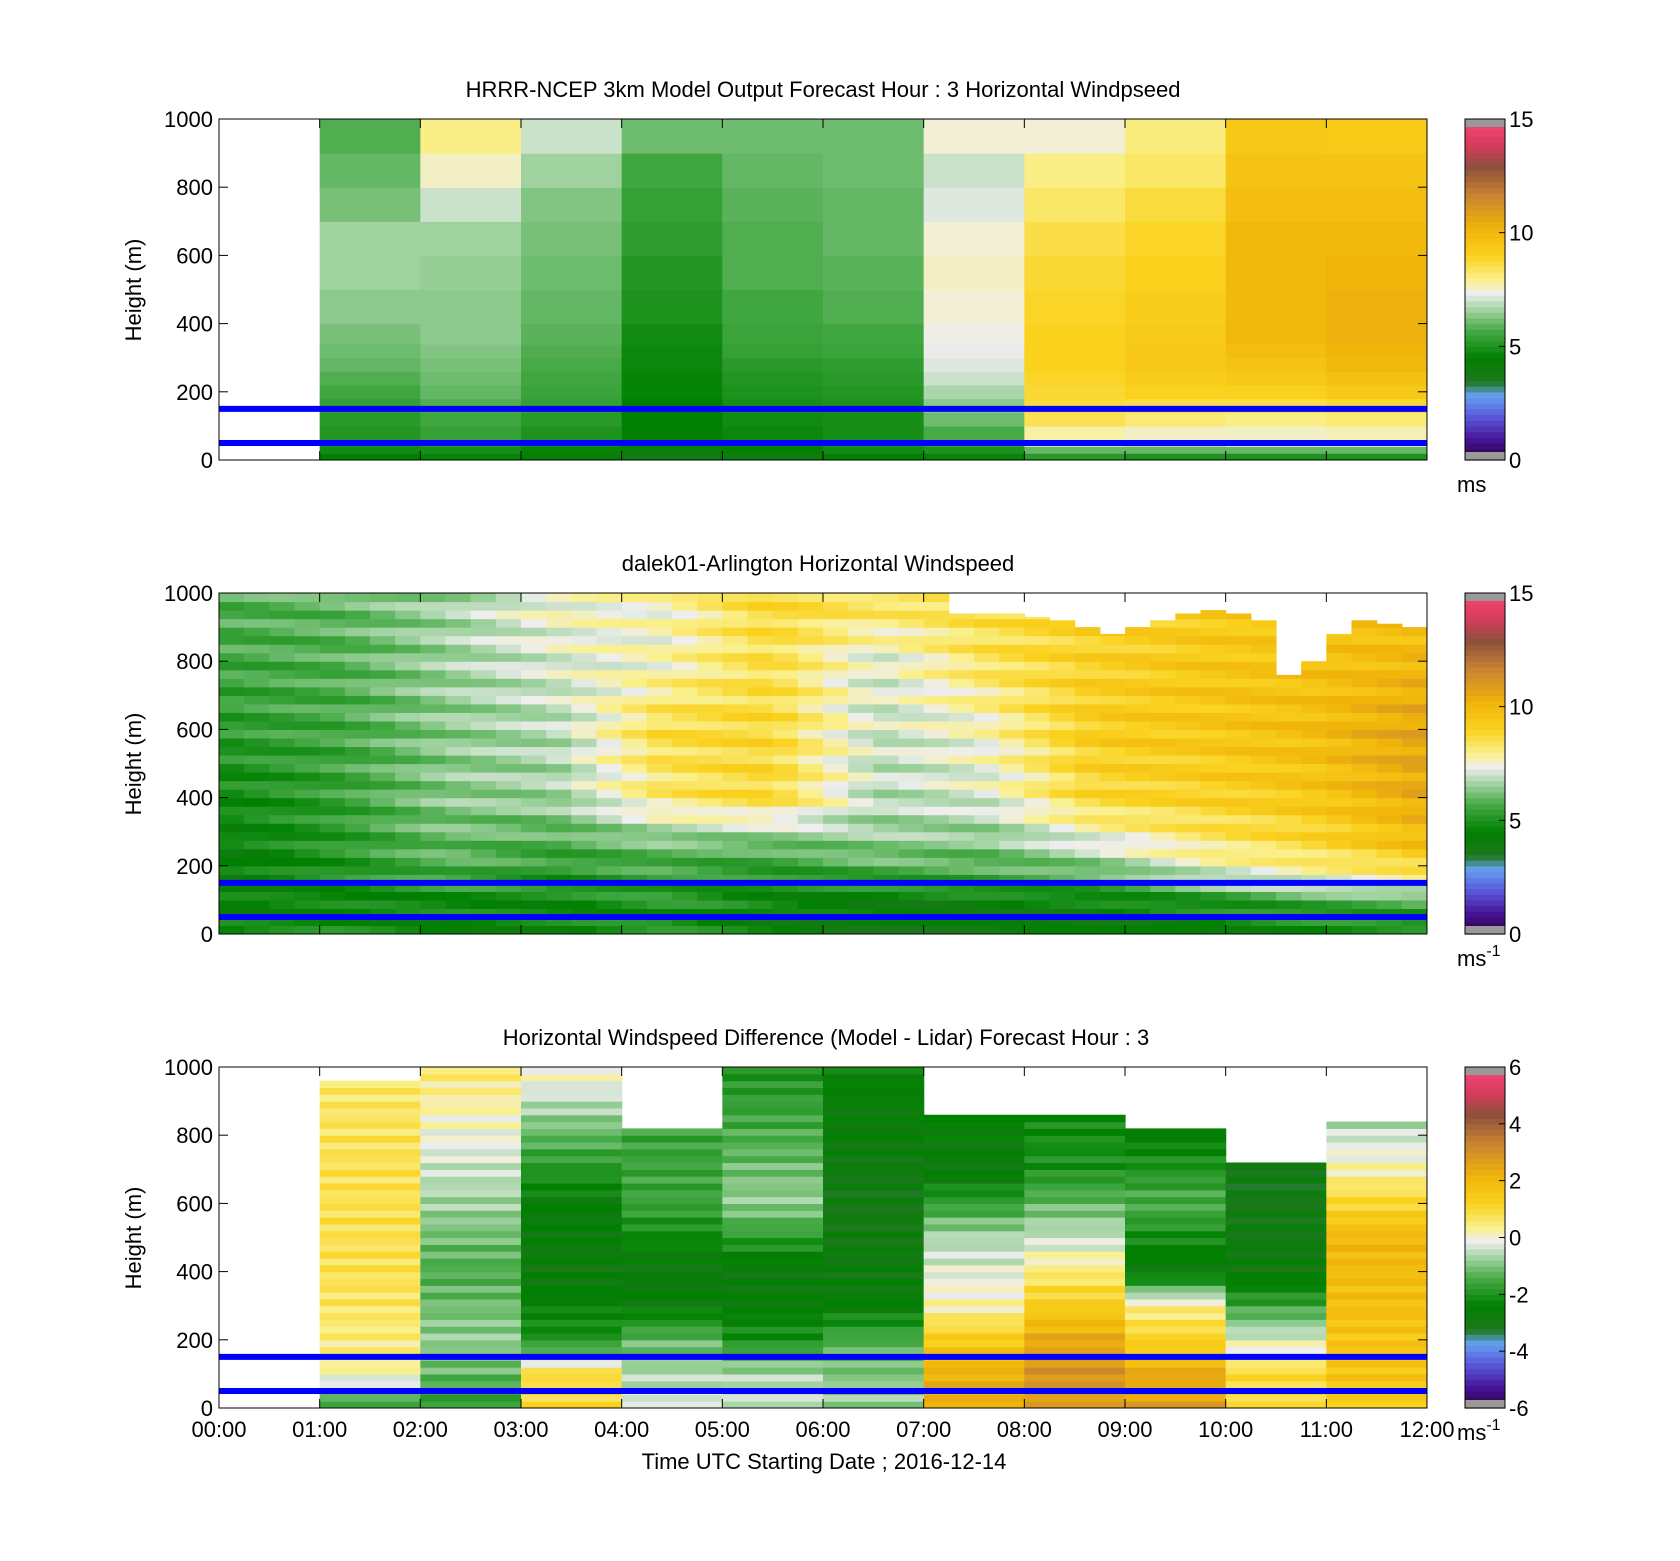  I want to click on x-tick-label: 10:00, so click(1225, 1429).